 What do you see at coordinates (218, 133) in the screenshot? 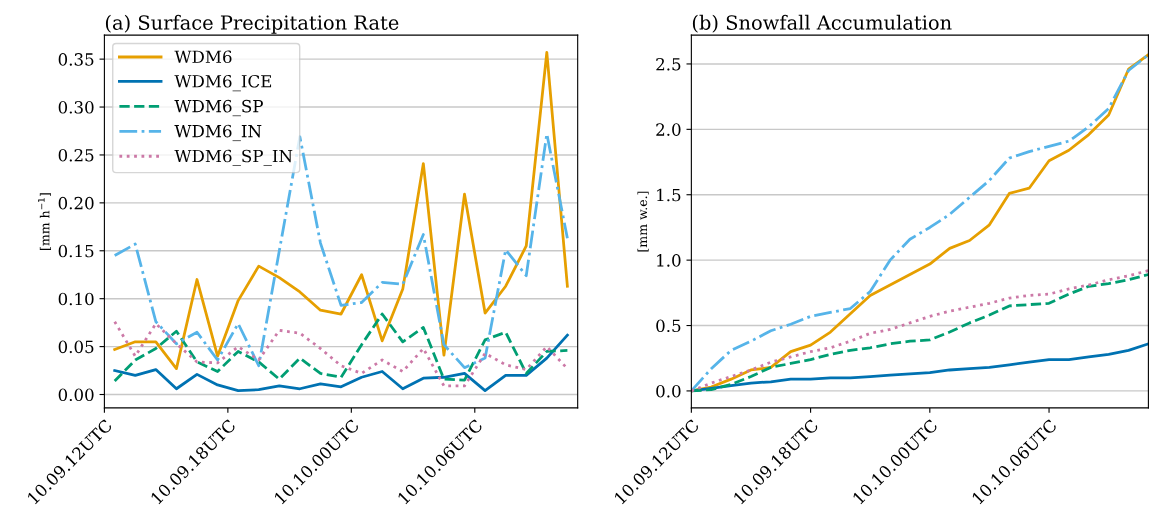
I see `legend-label: WDM6_IN` at bounding box center [218, 133].